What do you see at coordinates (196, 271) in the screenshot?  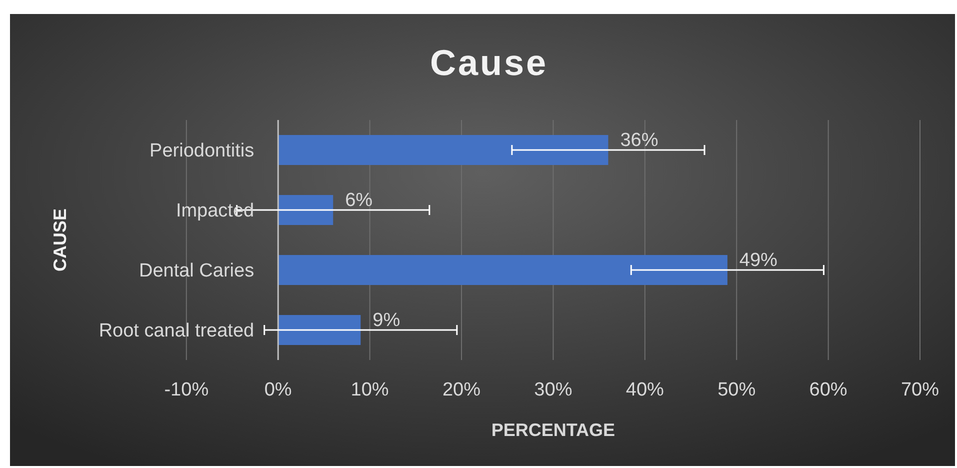 I see `y-tick-label: Dental Caries` at bounding box center [196, 271].